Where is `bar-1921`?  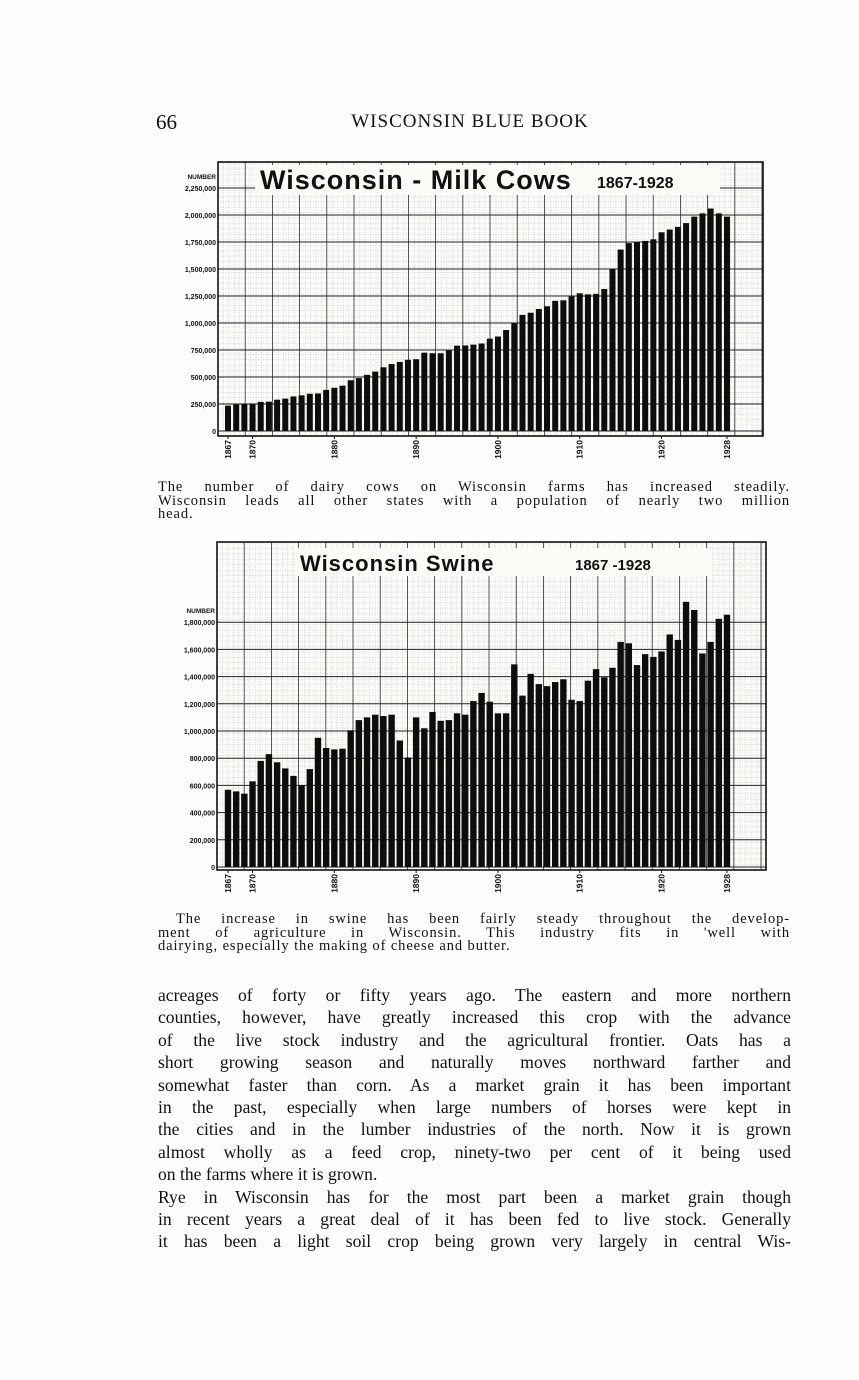
bar-1921 is located at coordinates (669, 750).